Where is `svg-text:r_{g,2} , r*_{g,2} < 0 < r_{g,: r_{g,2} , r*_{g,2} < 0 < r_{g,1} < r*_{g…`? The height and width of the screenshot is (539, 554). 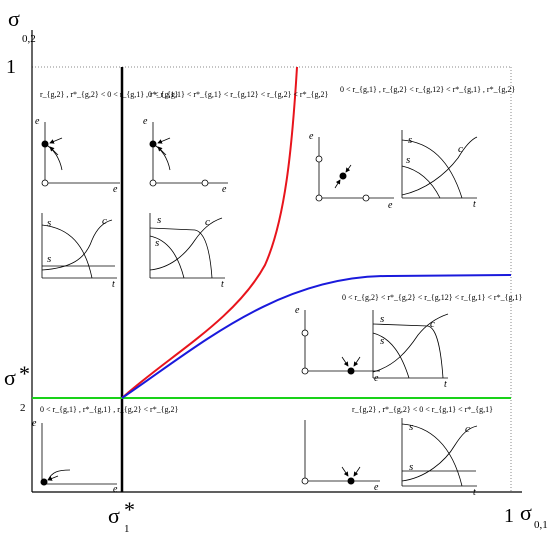
svg-text:r_{g,2} , r*_{g,2} < 0 < r_{g,: r_{g,2} , r*_{g,2} < 0 < r_{g,1} < r*_{g… is located at coordinates (422, 409).